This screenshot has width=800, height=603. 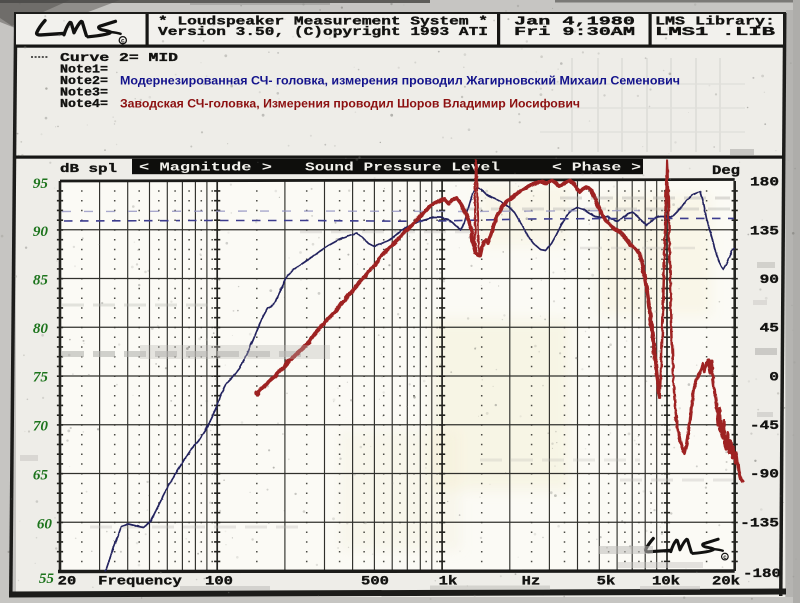 What do you see at coordinates (448, 582) in the screenshot?
I see `svg-text: 1k` at bounding box center [448, 582].